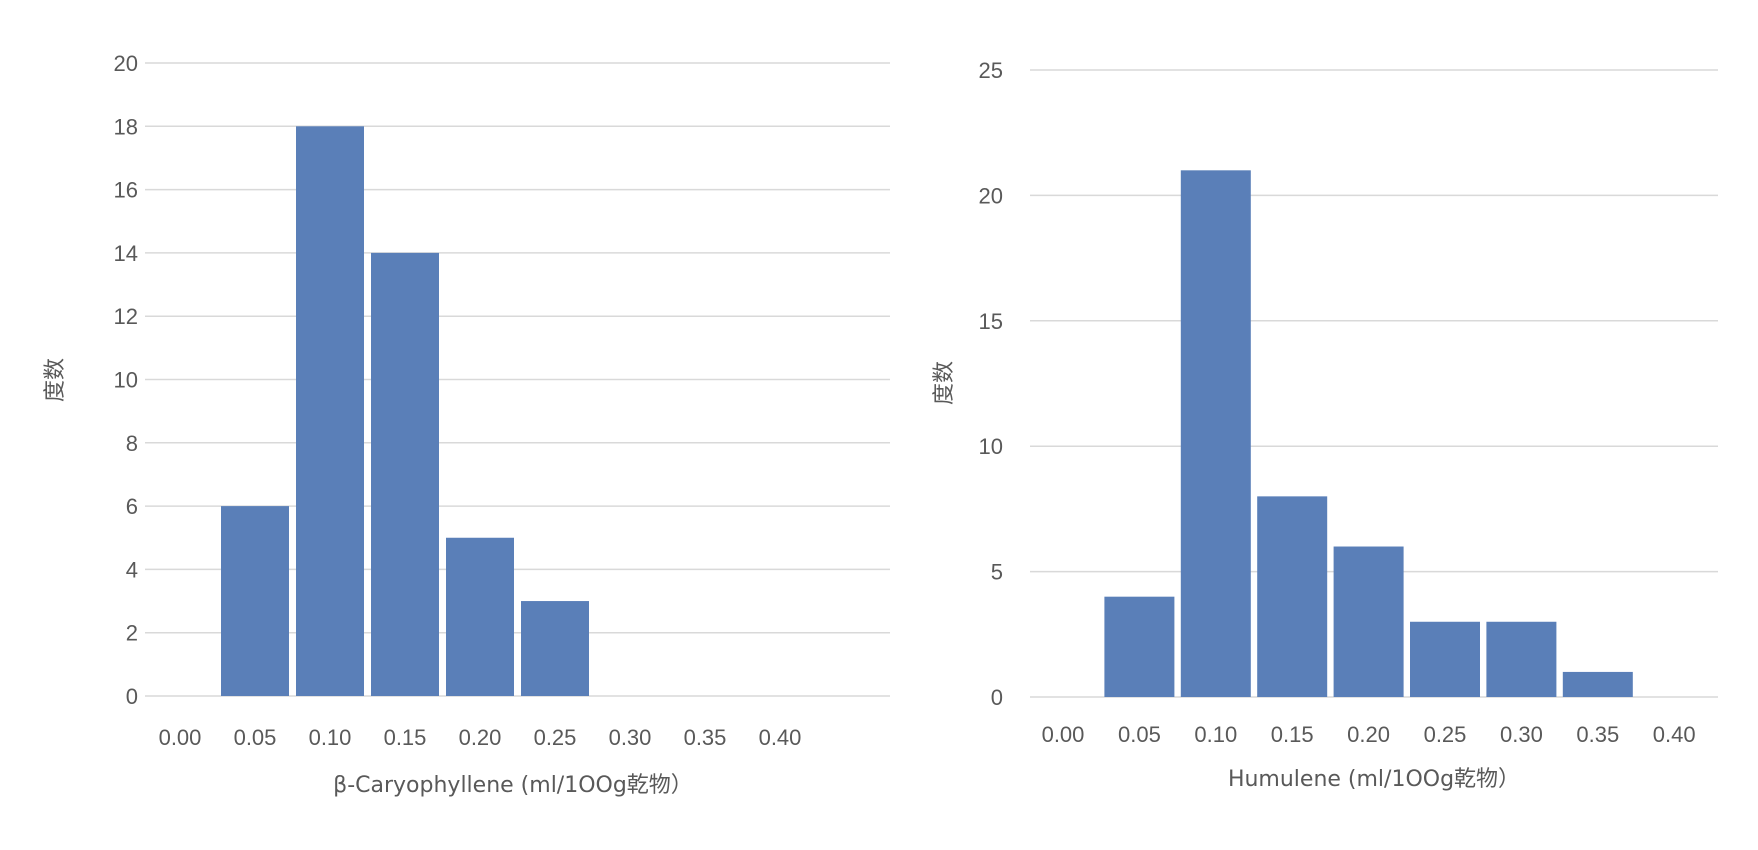 This screenshot has width=1758, height=850. I want to click on y-tick-label: 12, so click(126, 316).